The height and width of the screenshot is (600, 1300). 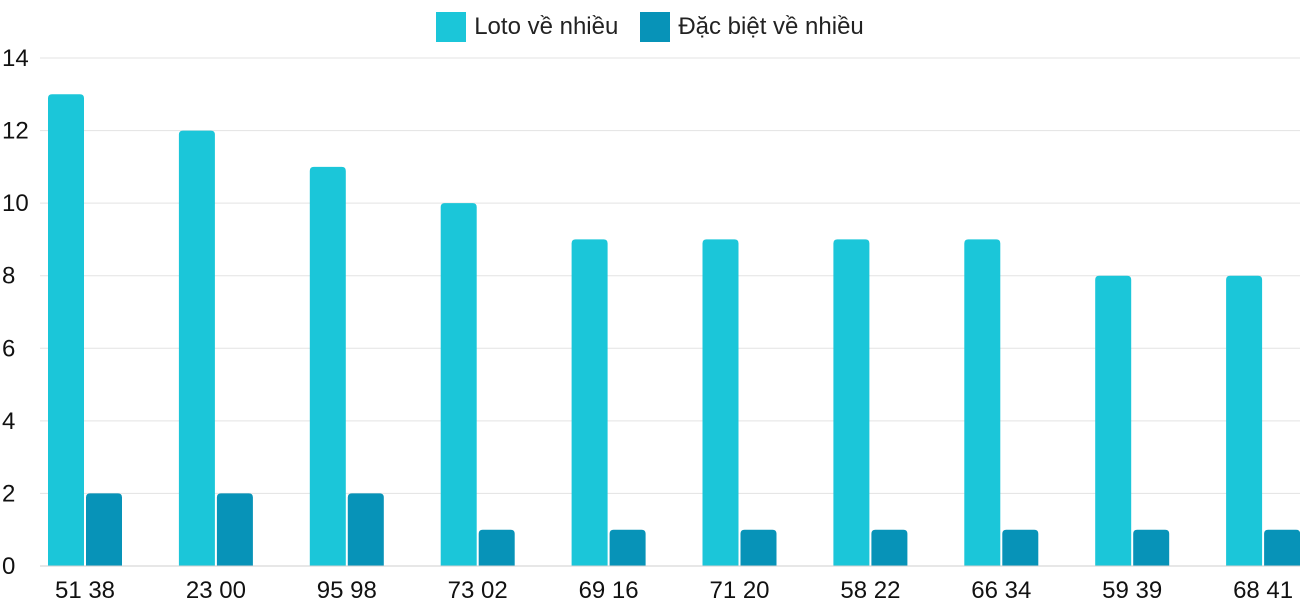 I want to click on legend-label-loto: Loto về nhiều, so click(x=546, y=26).